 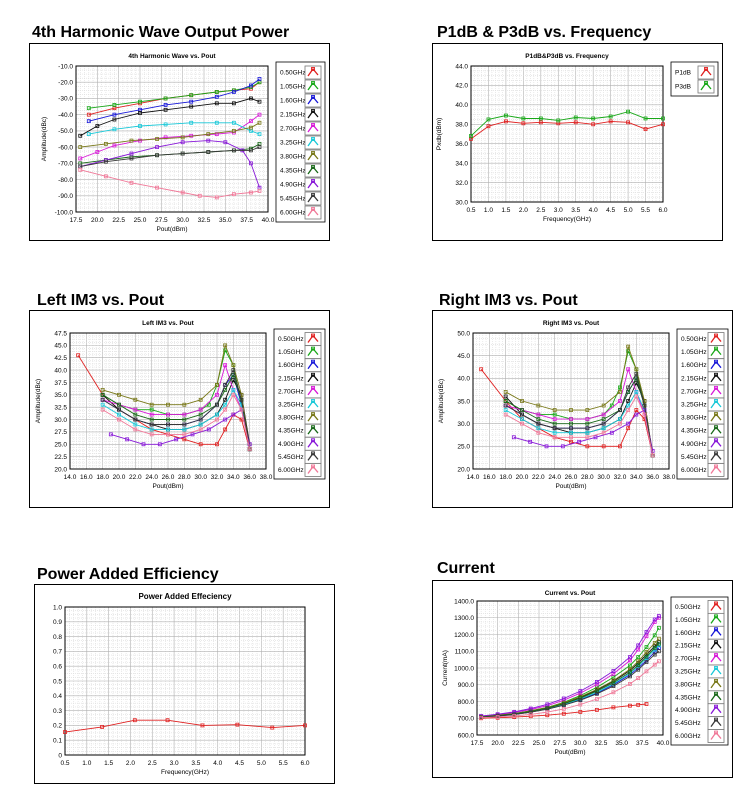 What do you see at coordinates (621, 743) in the screenshot?
I see `x-tick-label: 35.0` at bounding box center [621, 743].